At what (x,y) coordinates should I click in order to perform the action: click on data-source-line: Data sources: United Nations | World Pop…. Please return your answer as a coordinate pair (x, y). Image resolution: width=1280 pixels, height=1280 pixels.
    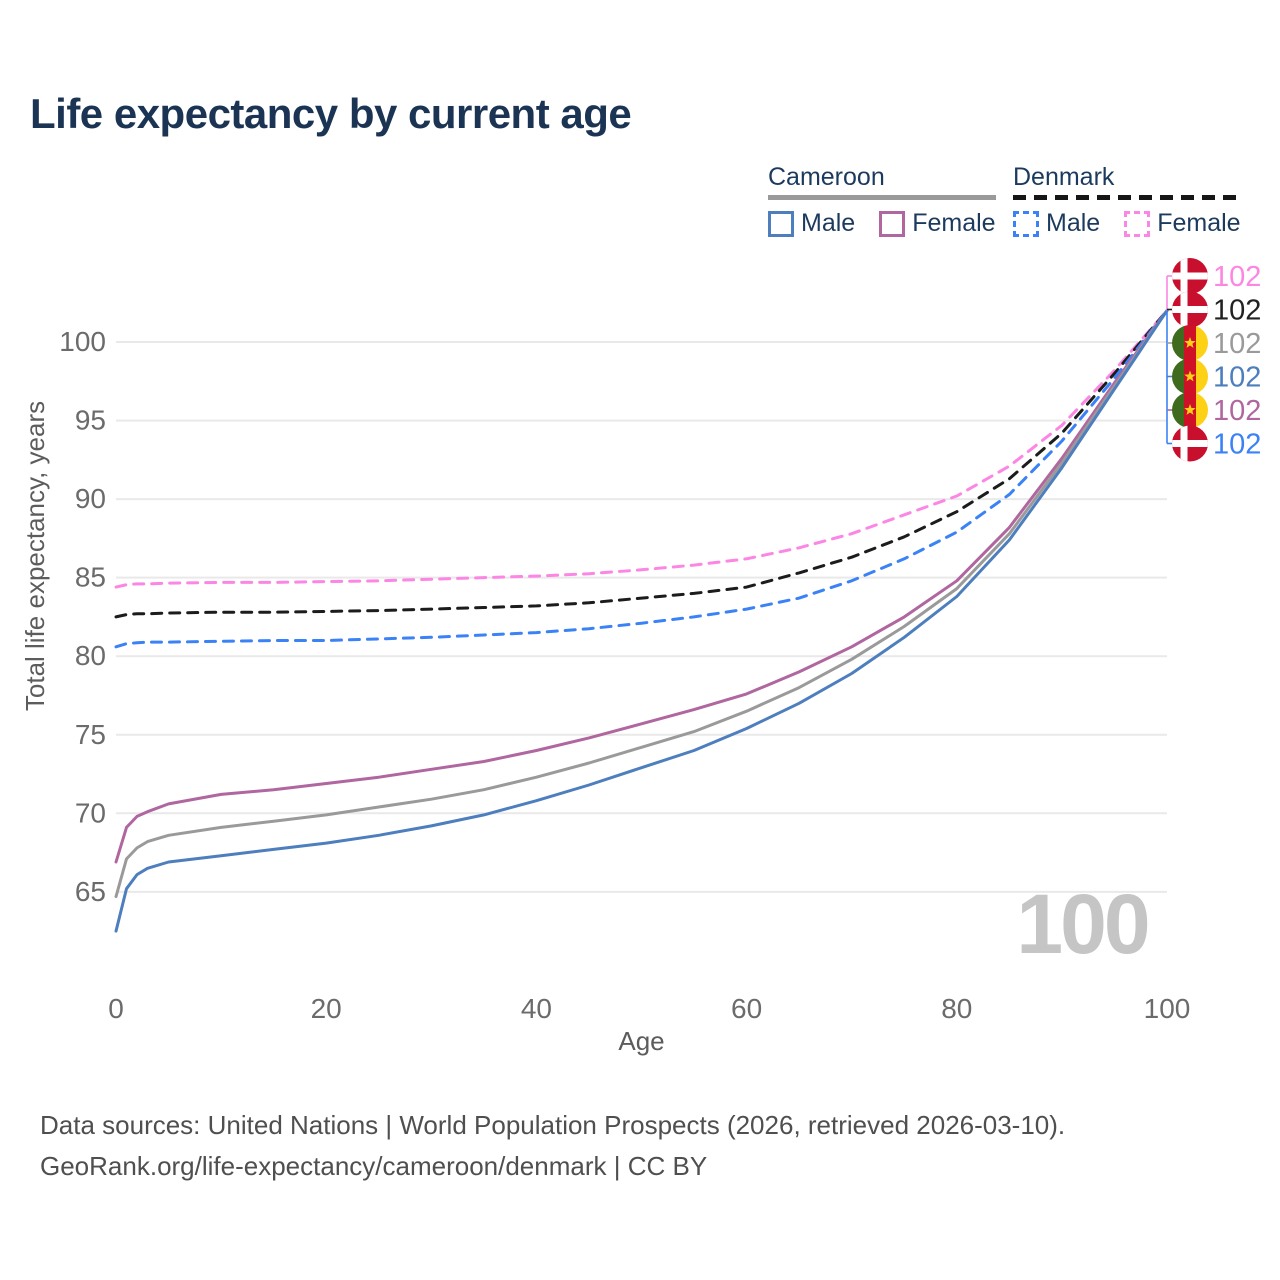
    Looking at the image, I should click on (553, 1125).